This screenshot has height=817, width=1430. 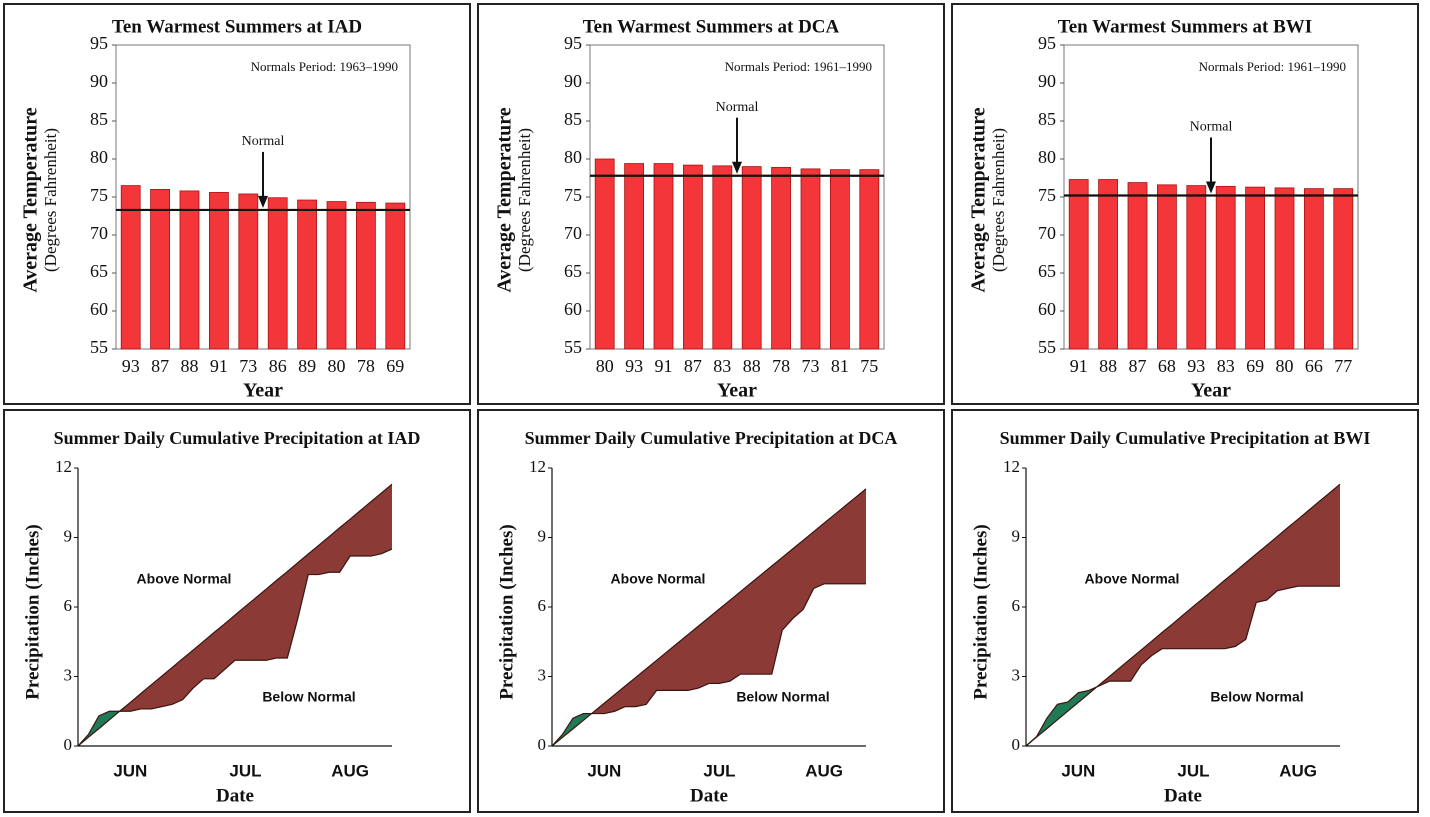 What do you see at coordinates (869, 366) in the screenshot?
I see `x-tick-label: 75` at bounding box center [869, 366].